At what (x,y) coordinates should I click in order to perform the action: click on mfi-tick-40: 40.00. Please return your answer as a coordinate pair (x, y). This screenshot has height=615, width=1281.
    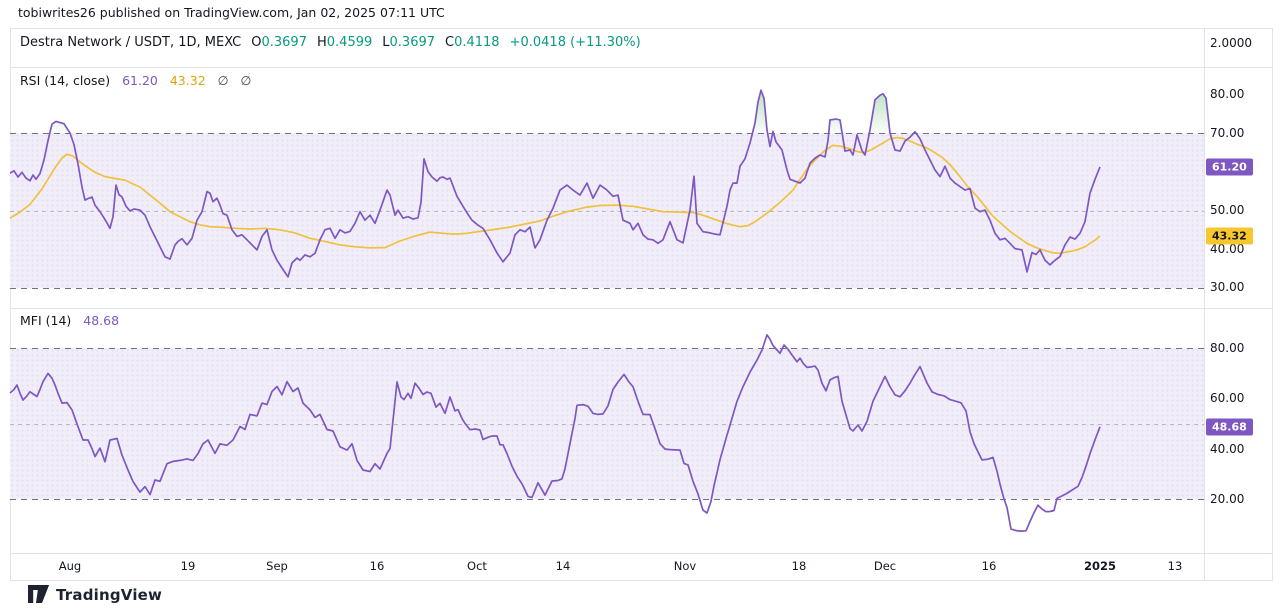
    Looking at the image, I should click on (1227, 448).